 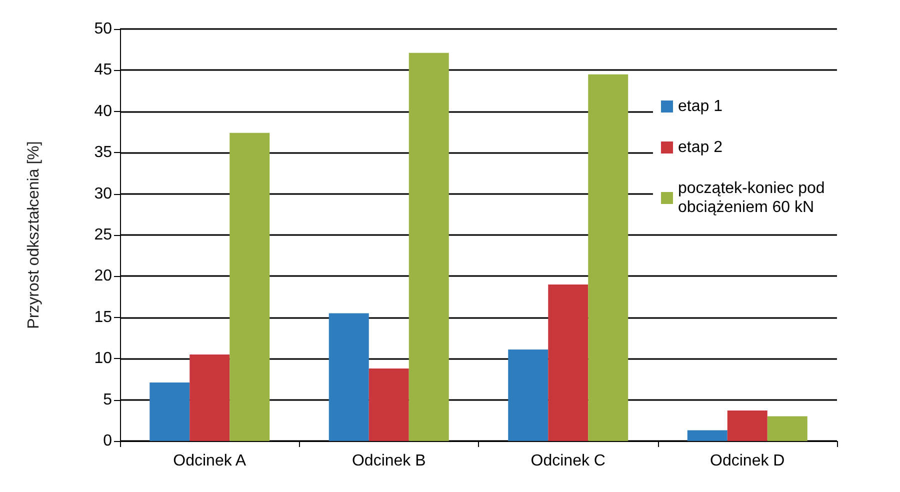 I want to click on x-tick-label: Odcinek D, so click(x=747, y=461).